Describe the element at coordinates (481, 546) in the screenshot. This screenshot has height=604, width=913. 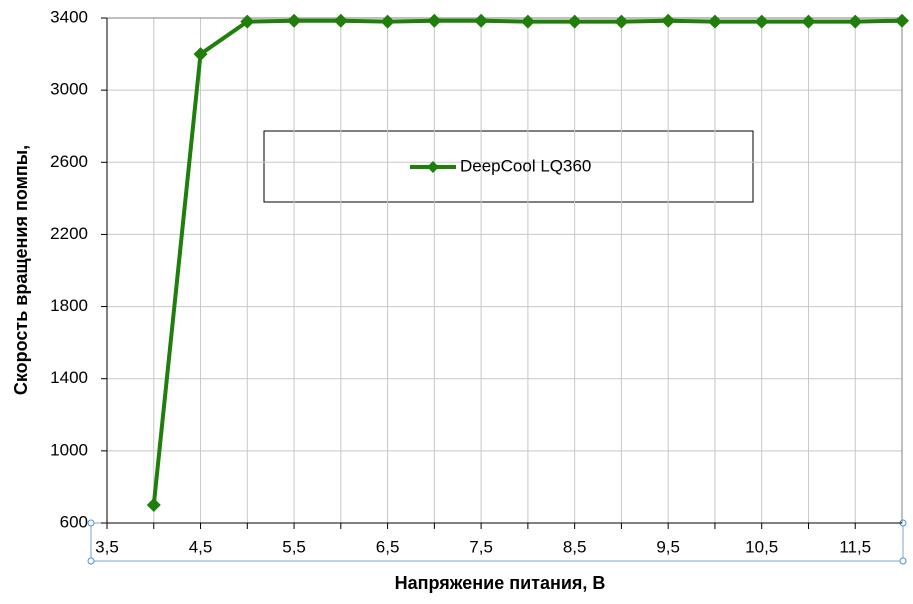
I see `x-tick-label: 7,5` at that location.